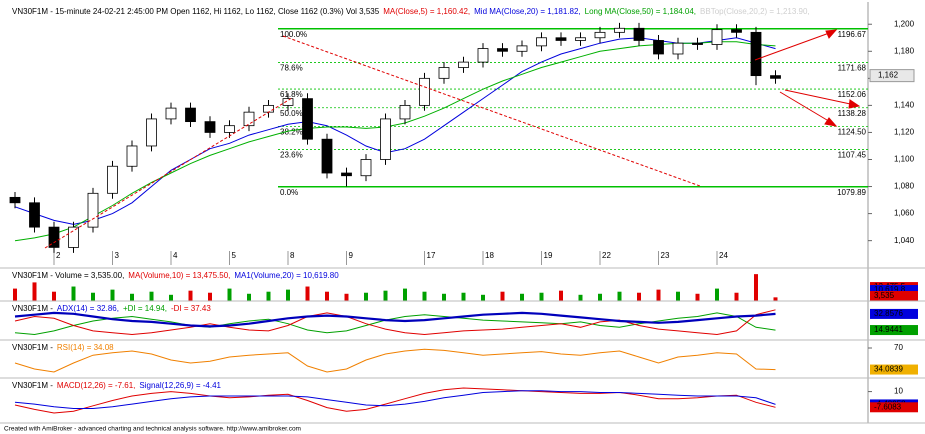  What do you see at coordinates (904, 213) in the screenshot?
I see `y-tick-label: 1,060` at bounding box center [904, 213].